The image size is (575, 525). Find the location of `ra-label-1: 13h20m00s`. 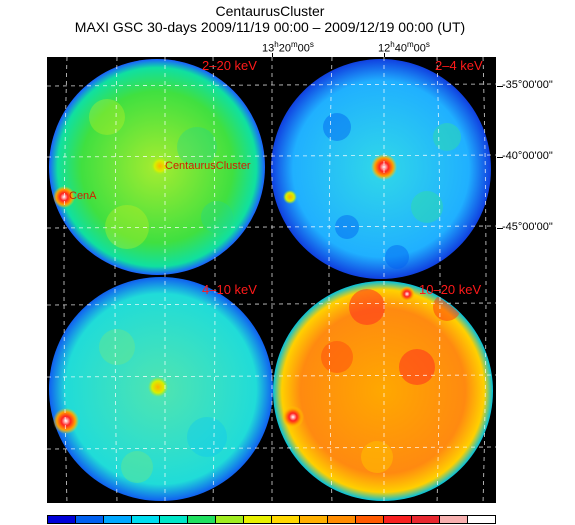

ra-label-1: 13h20m00s is located at coordinates (288, 47).